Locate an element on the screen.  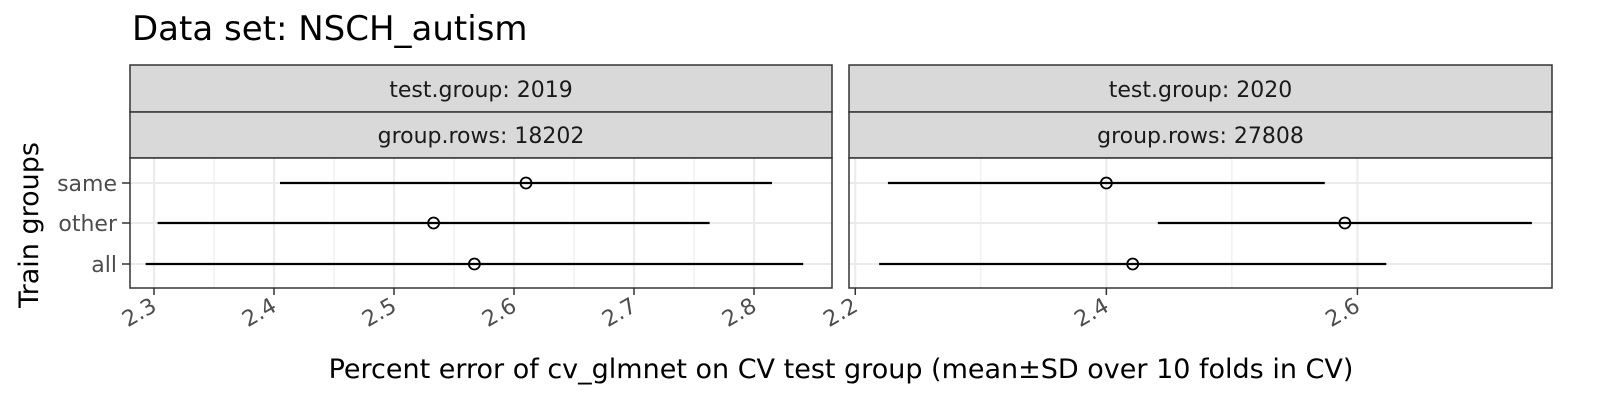
x-tick-label: 2.5 is located at coordinates (379, 313).